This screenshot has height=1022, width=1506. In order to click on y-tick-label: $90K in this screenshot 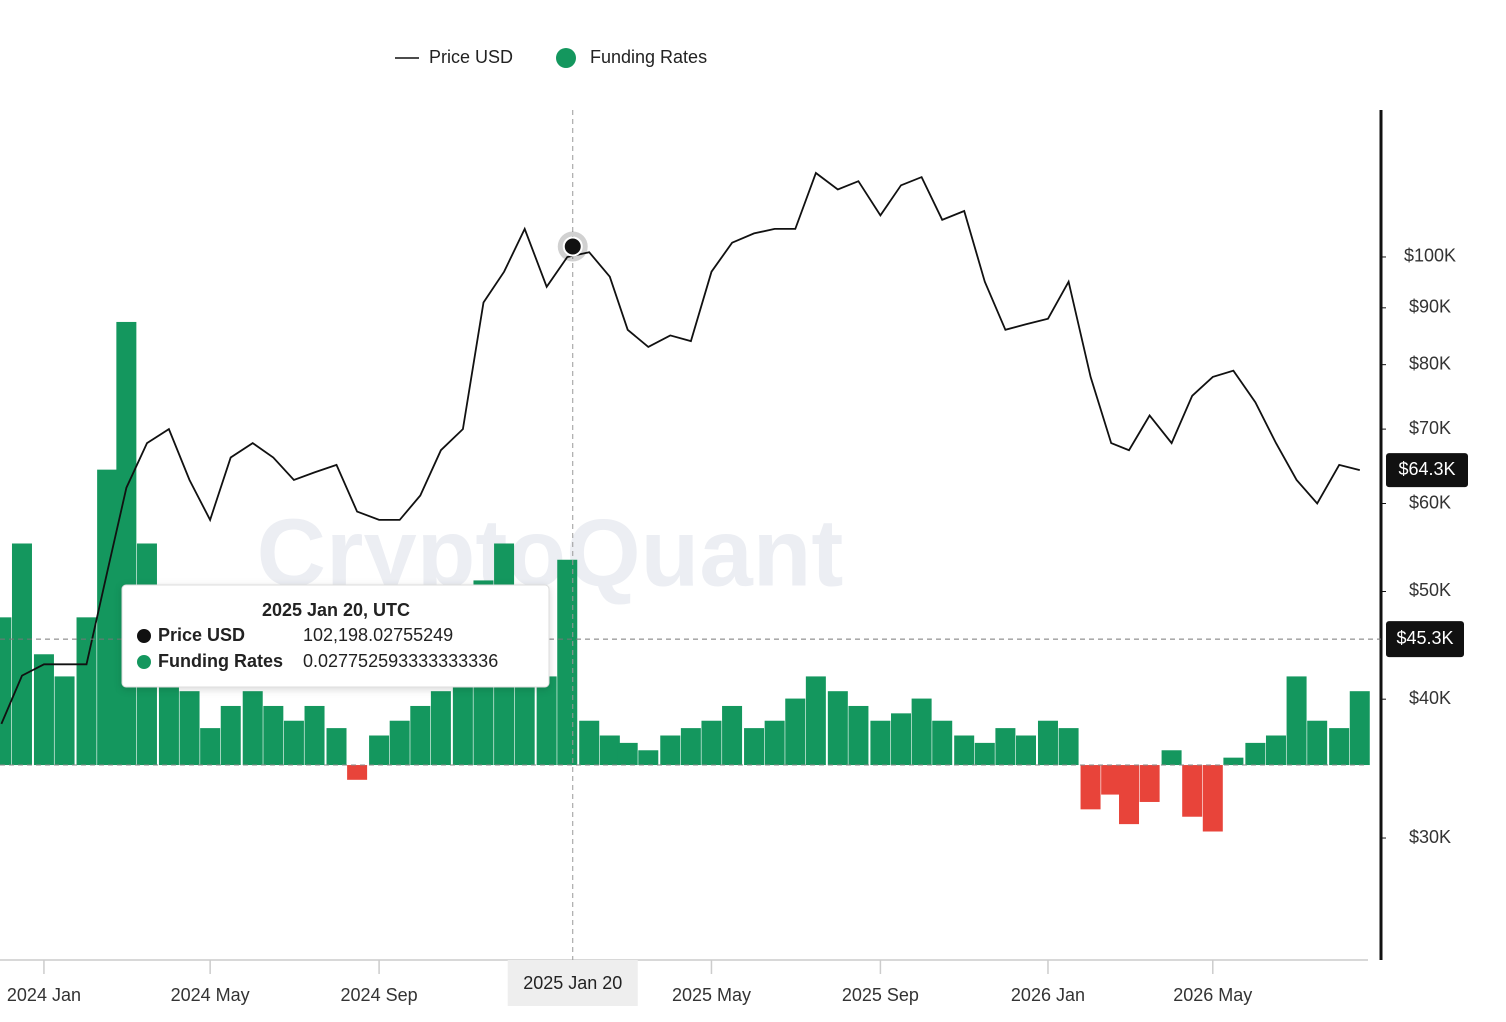, I will do `click(1430, 307)`.